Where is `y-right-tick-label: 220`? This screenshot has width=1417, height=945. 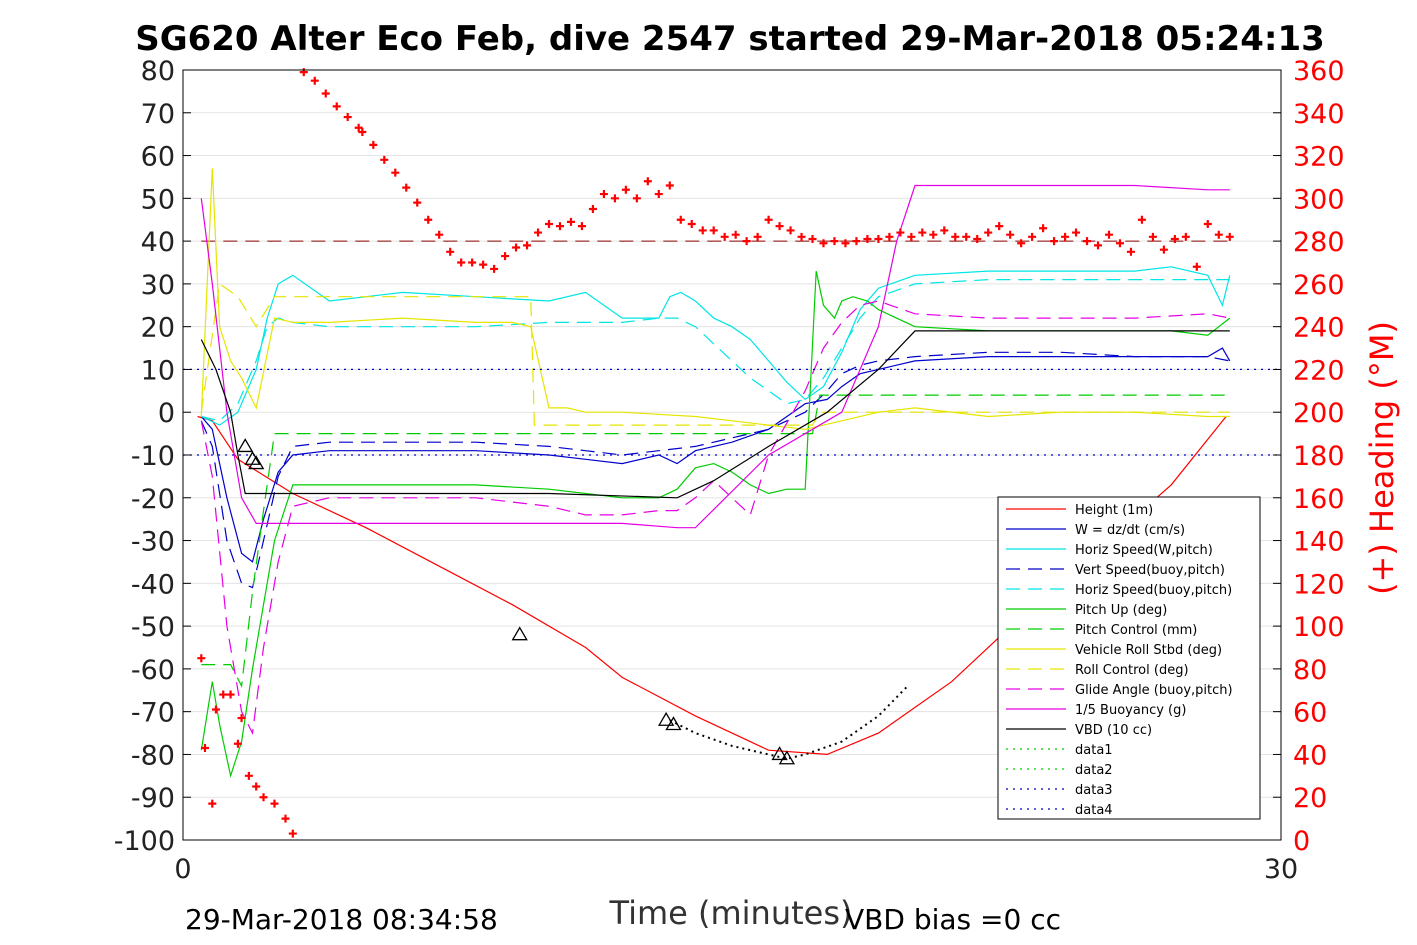 y-right-tick-label: 220 is located at coordinates (1319, 370).